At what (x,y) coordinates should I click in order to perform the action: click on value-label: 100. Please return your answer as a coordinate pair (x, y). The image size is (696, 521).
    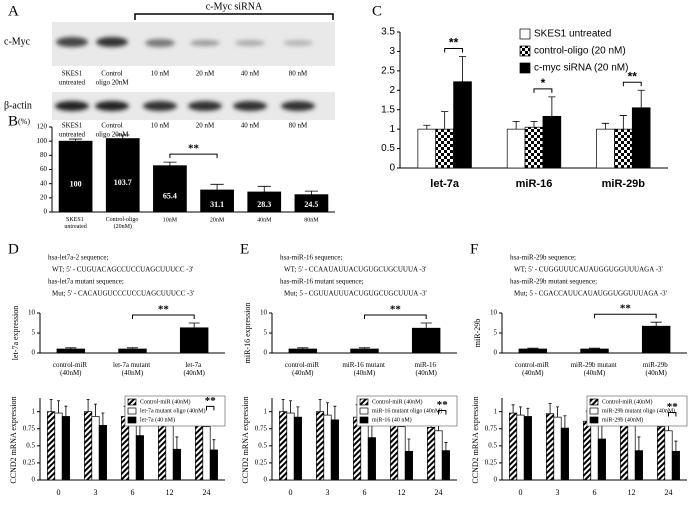
    Looking at the image, I should click on (76, 183).